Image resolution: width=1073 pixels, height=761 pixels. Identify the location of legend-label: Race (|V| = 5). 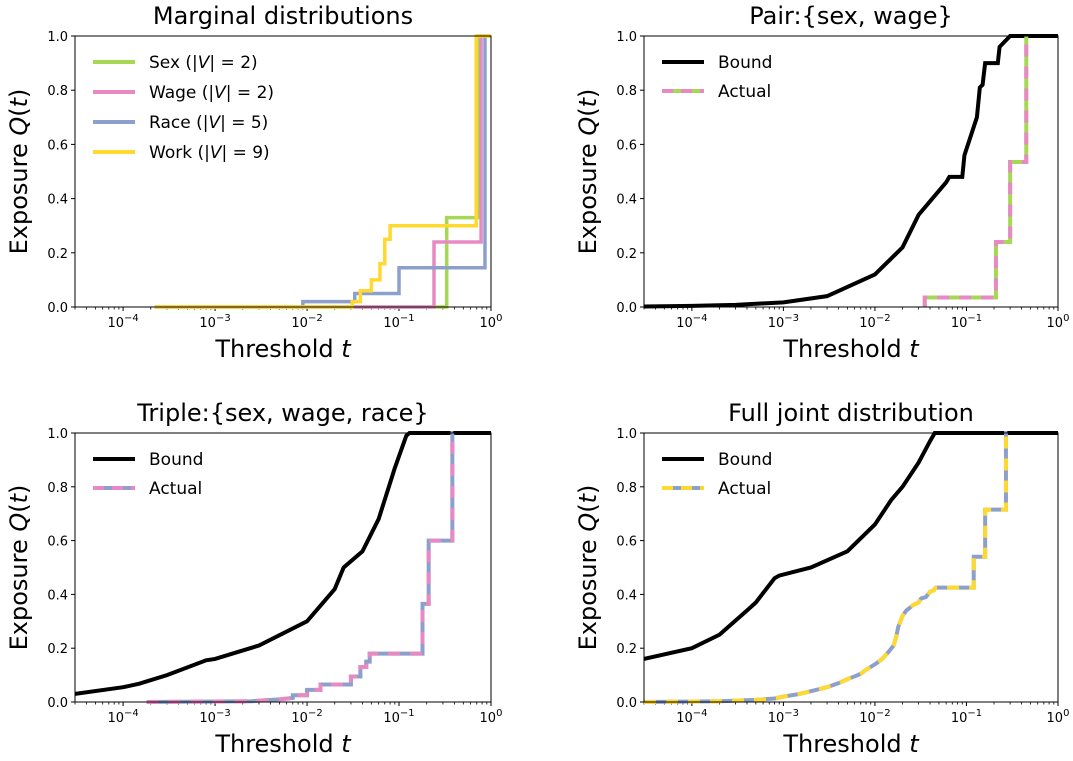
(208, 123).